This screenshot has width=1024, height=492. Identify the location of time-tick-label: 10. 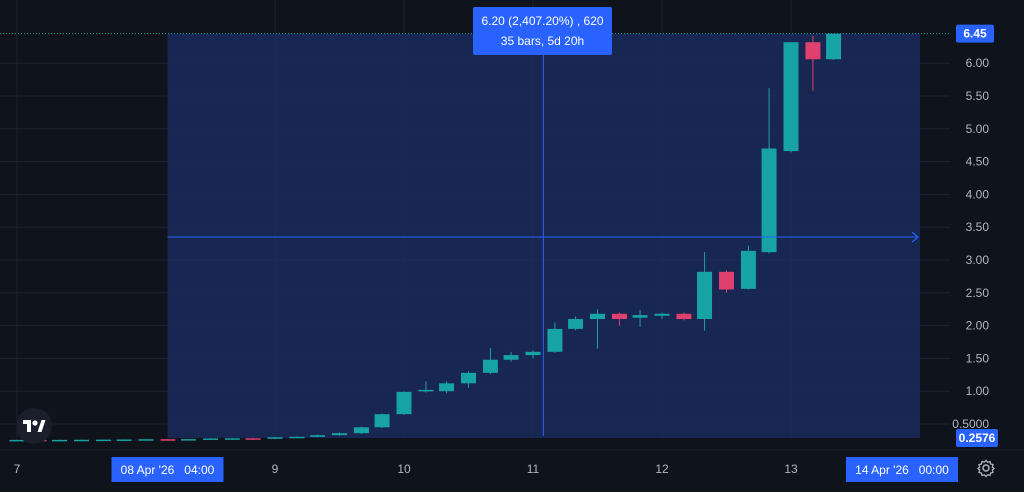
(404, 469).